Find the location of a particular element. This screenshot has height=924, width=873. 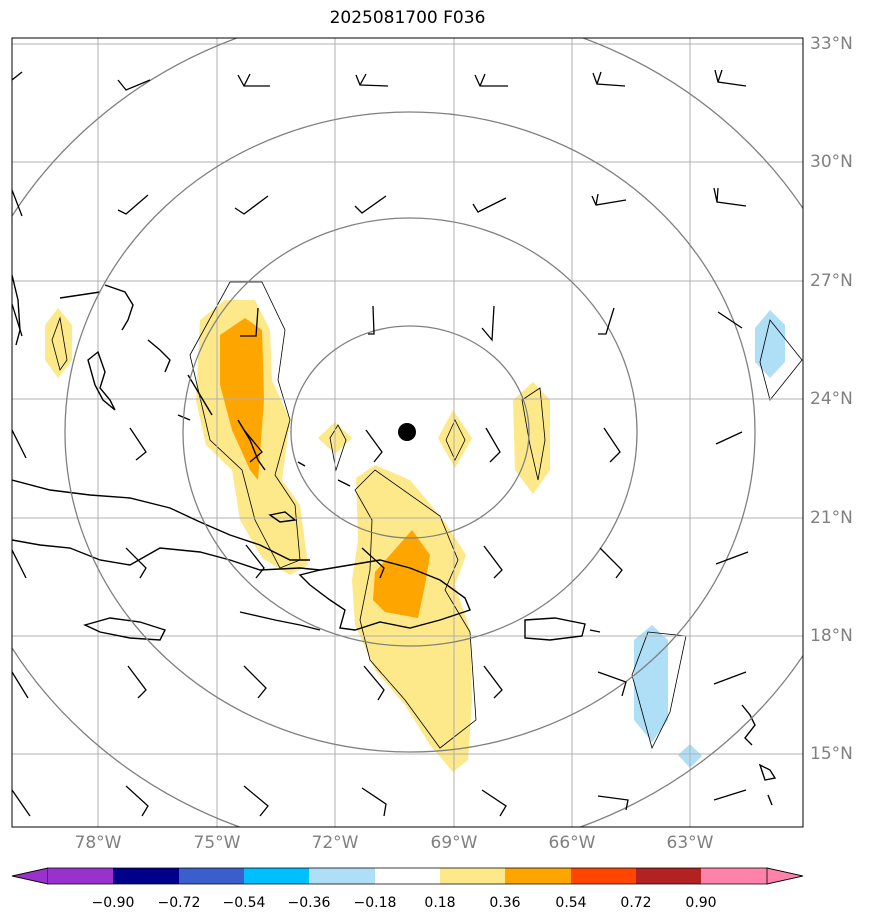

colorbar-label: −0.36 is located at coordinates (309, 903).